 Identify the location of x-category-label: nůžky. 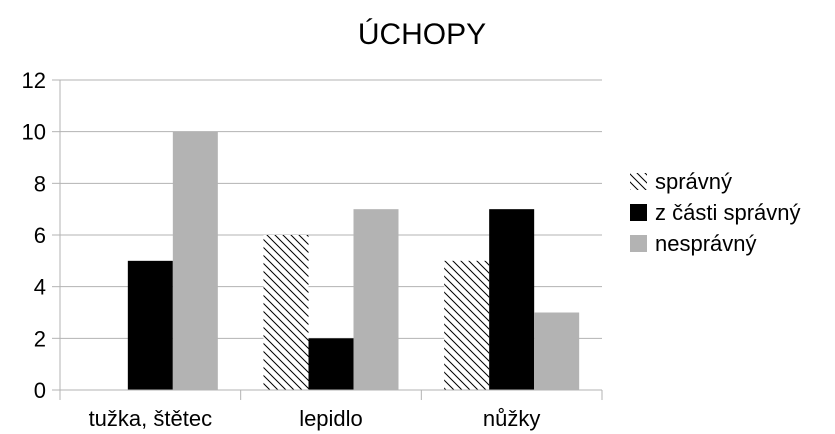
(511, 418).